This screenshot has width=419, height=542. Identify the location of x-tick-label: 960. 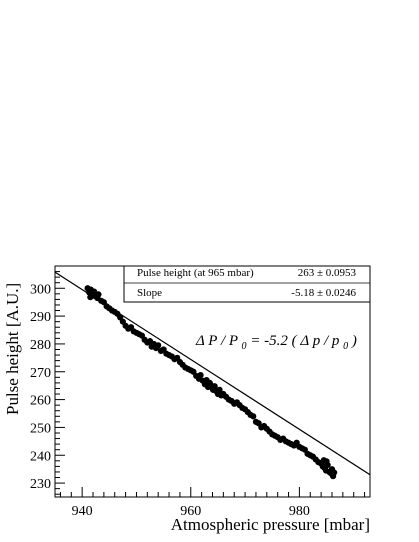
(190, 511).